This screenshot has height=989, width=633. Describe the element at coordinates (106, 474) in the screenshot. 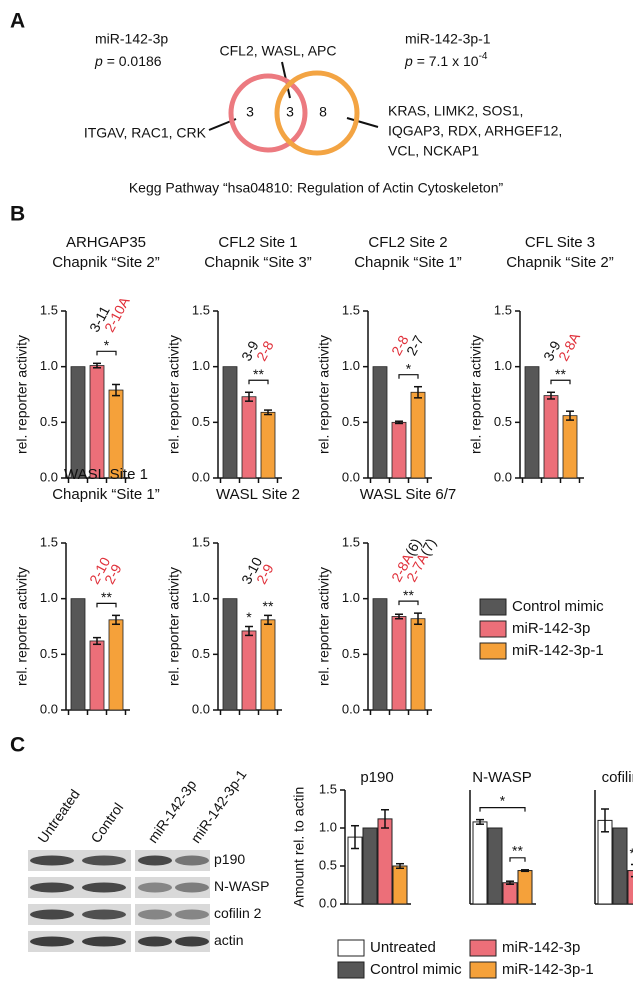

I see `chart-title: WASL Site 1` at that location.